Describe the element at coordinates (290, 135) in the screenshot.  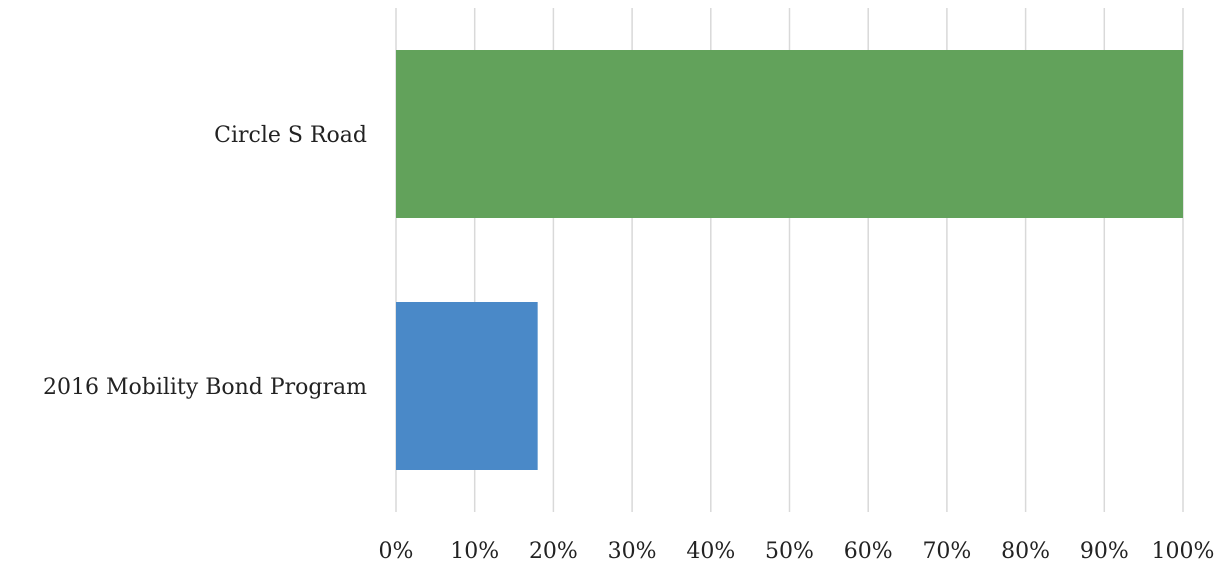
I see `category-label: Circle S Road` at that location.